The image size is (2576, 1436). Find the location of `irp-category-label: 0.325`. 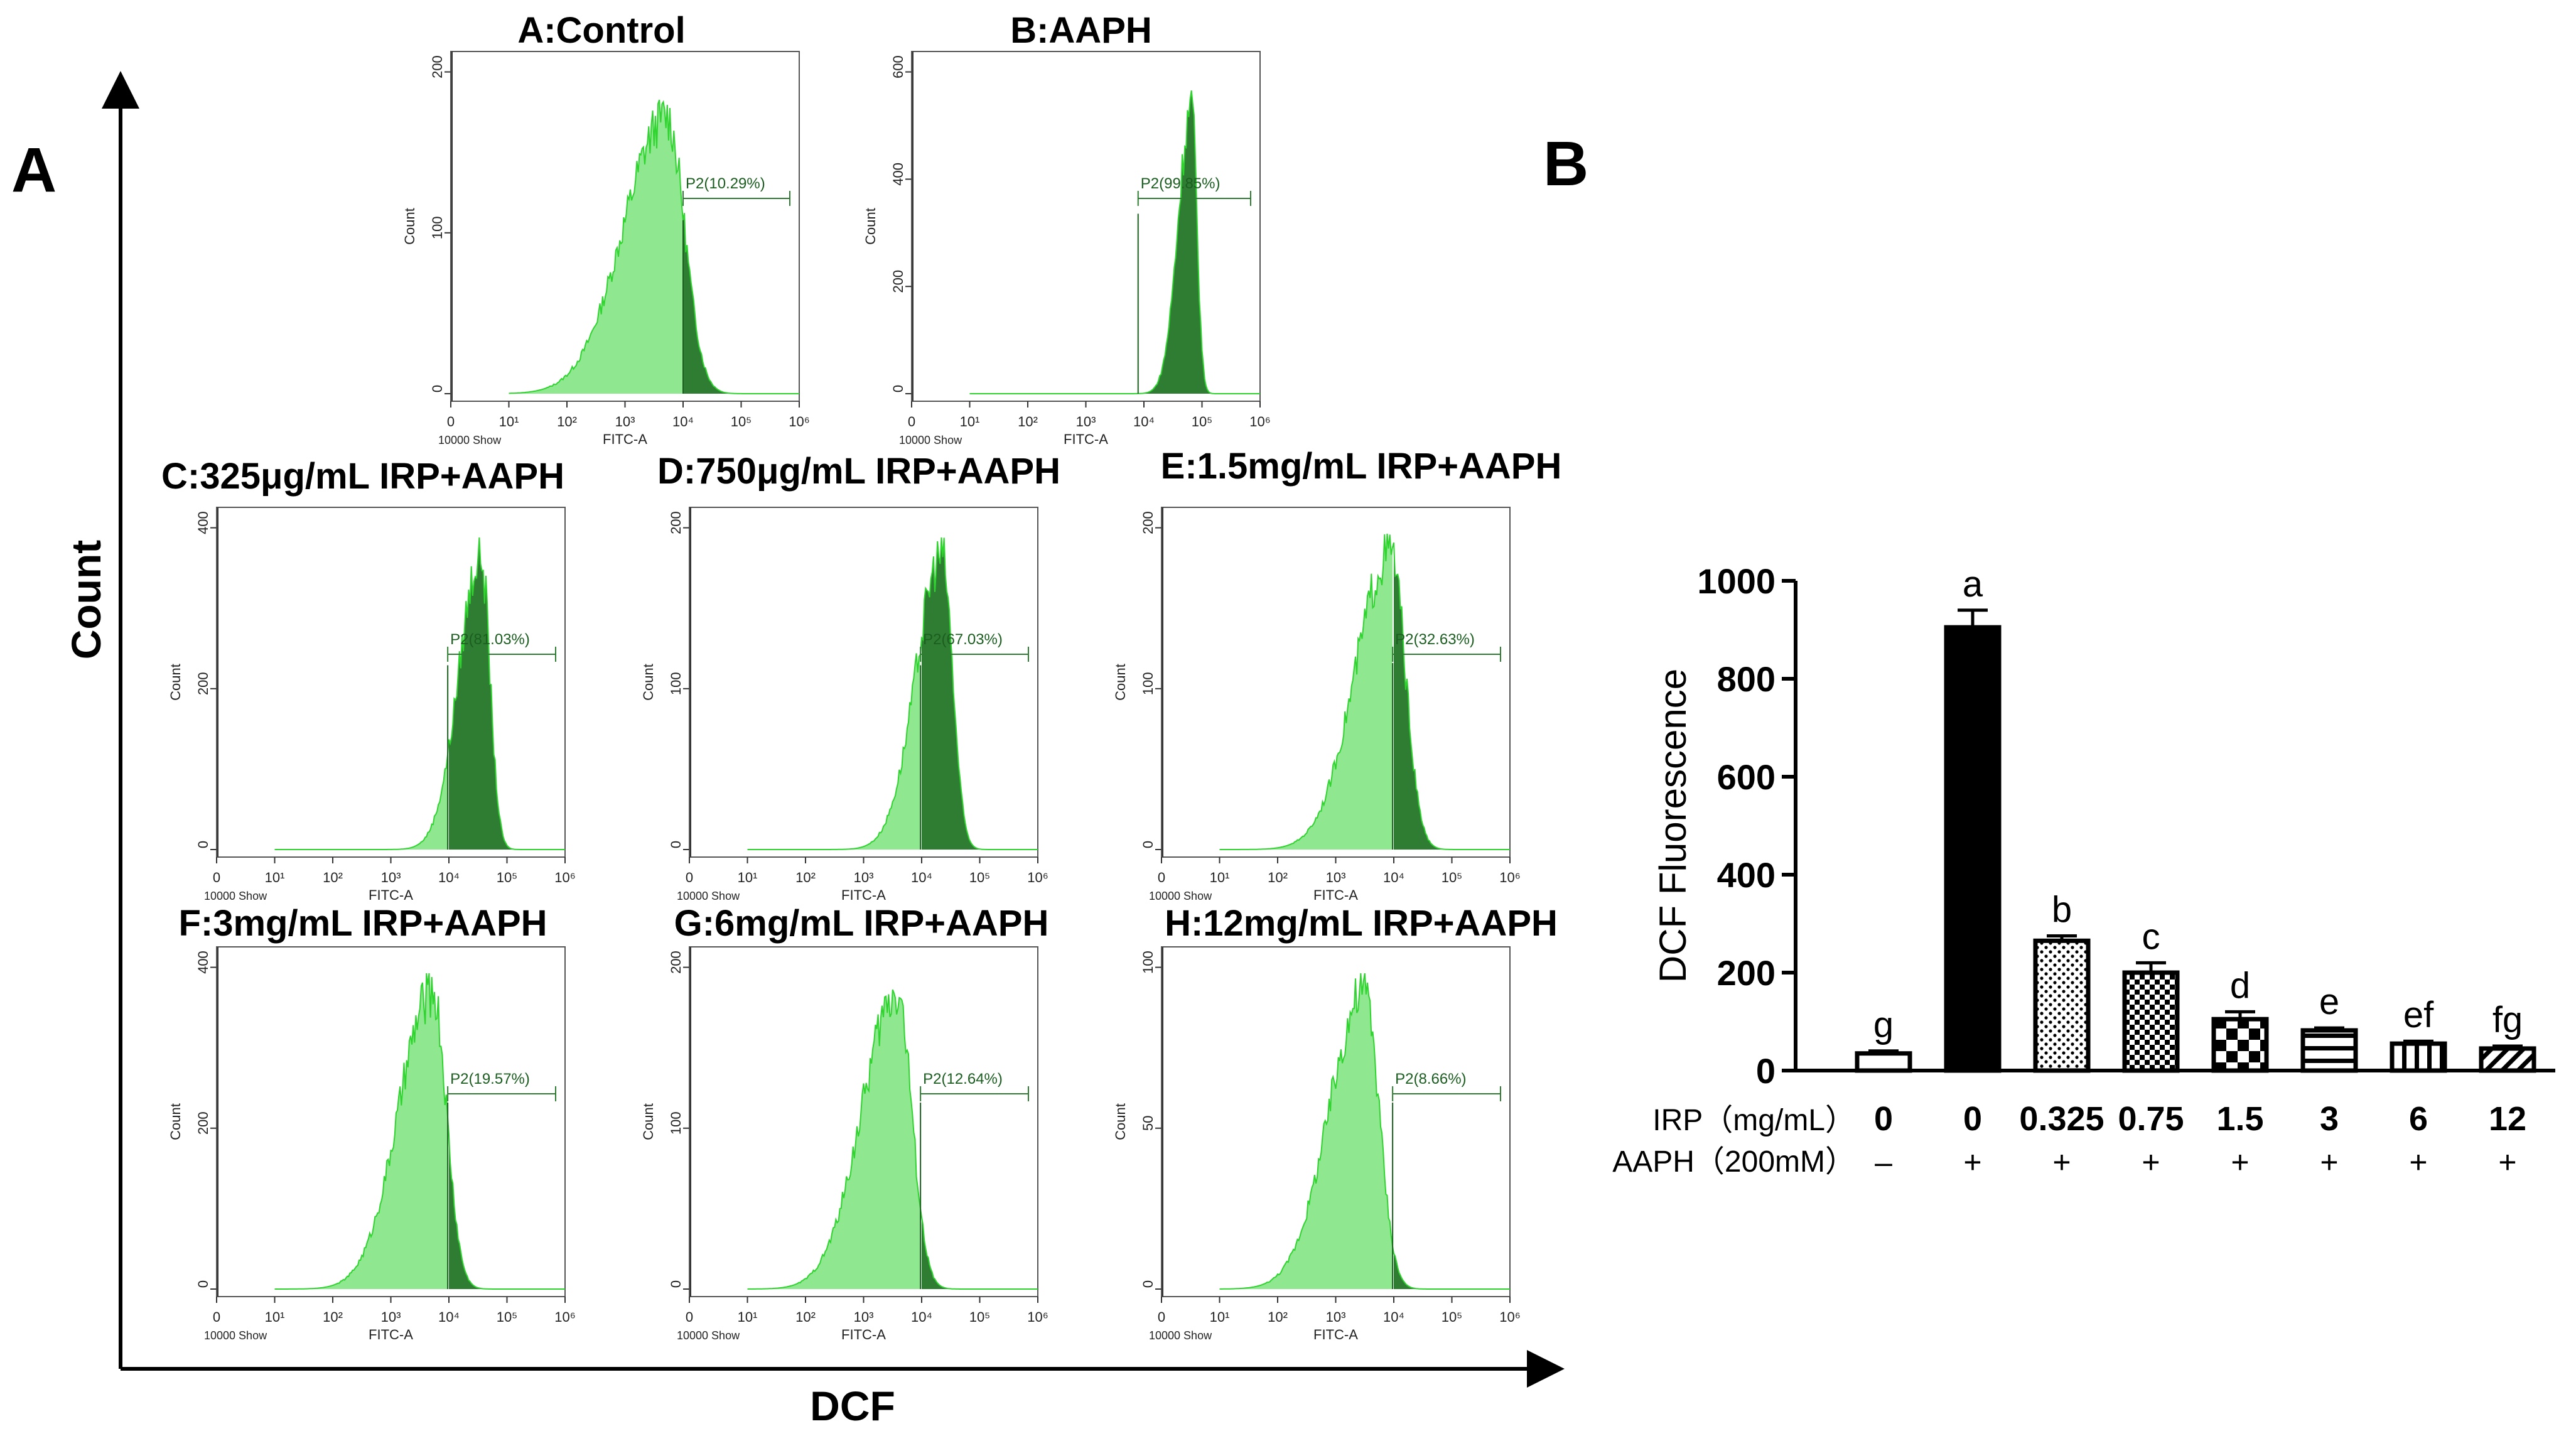

irp-category-label: 0.325 is located at coordinates (2061, 1119).